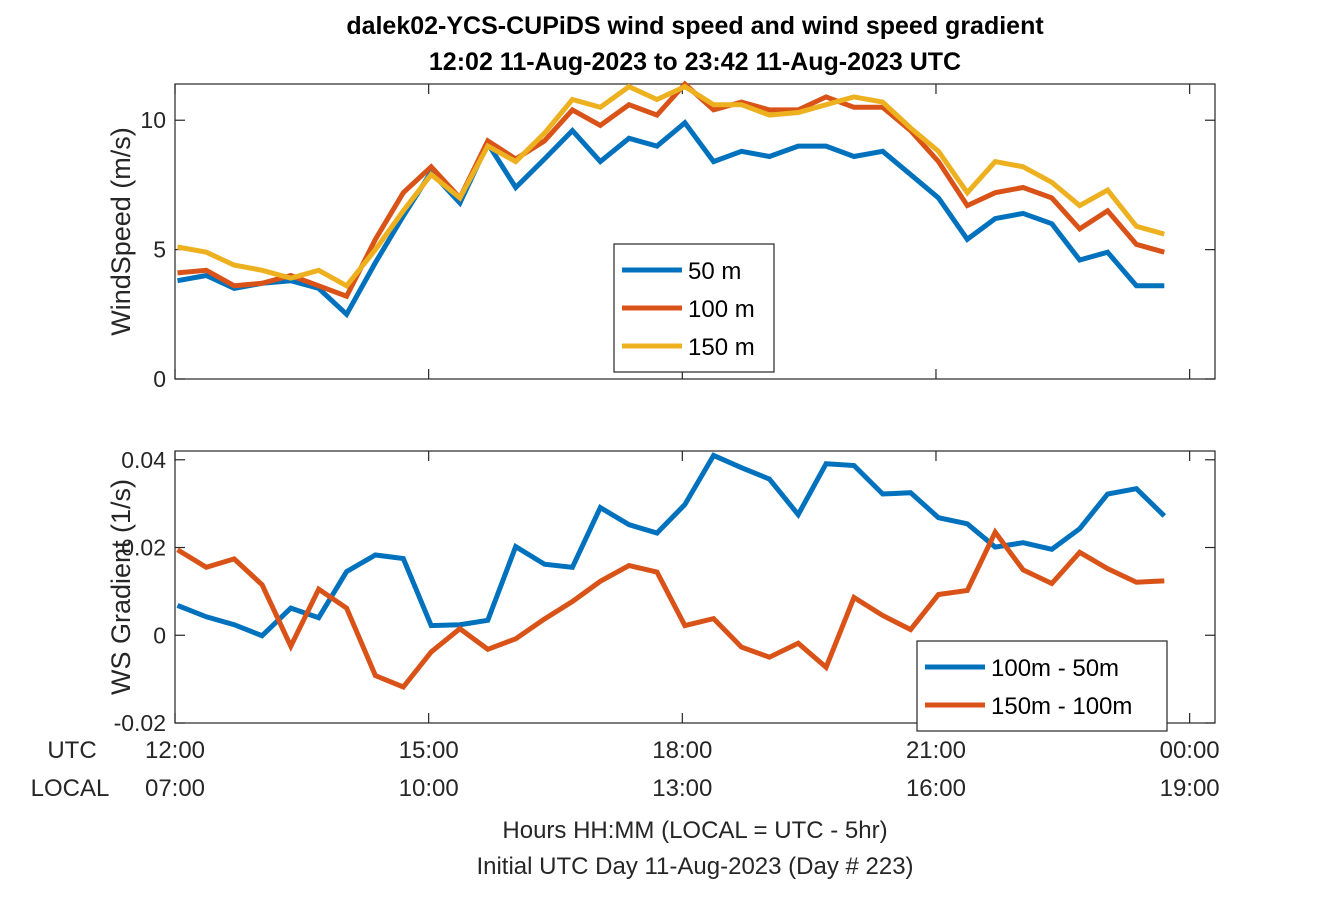  Describe the element at coordinates (175, 788) in the screenshot. I see `local-tick-label: 07:00` at that location.